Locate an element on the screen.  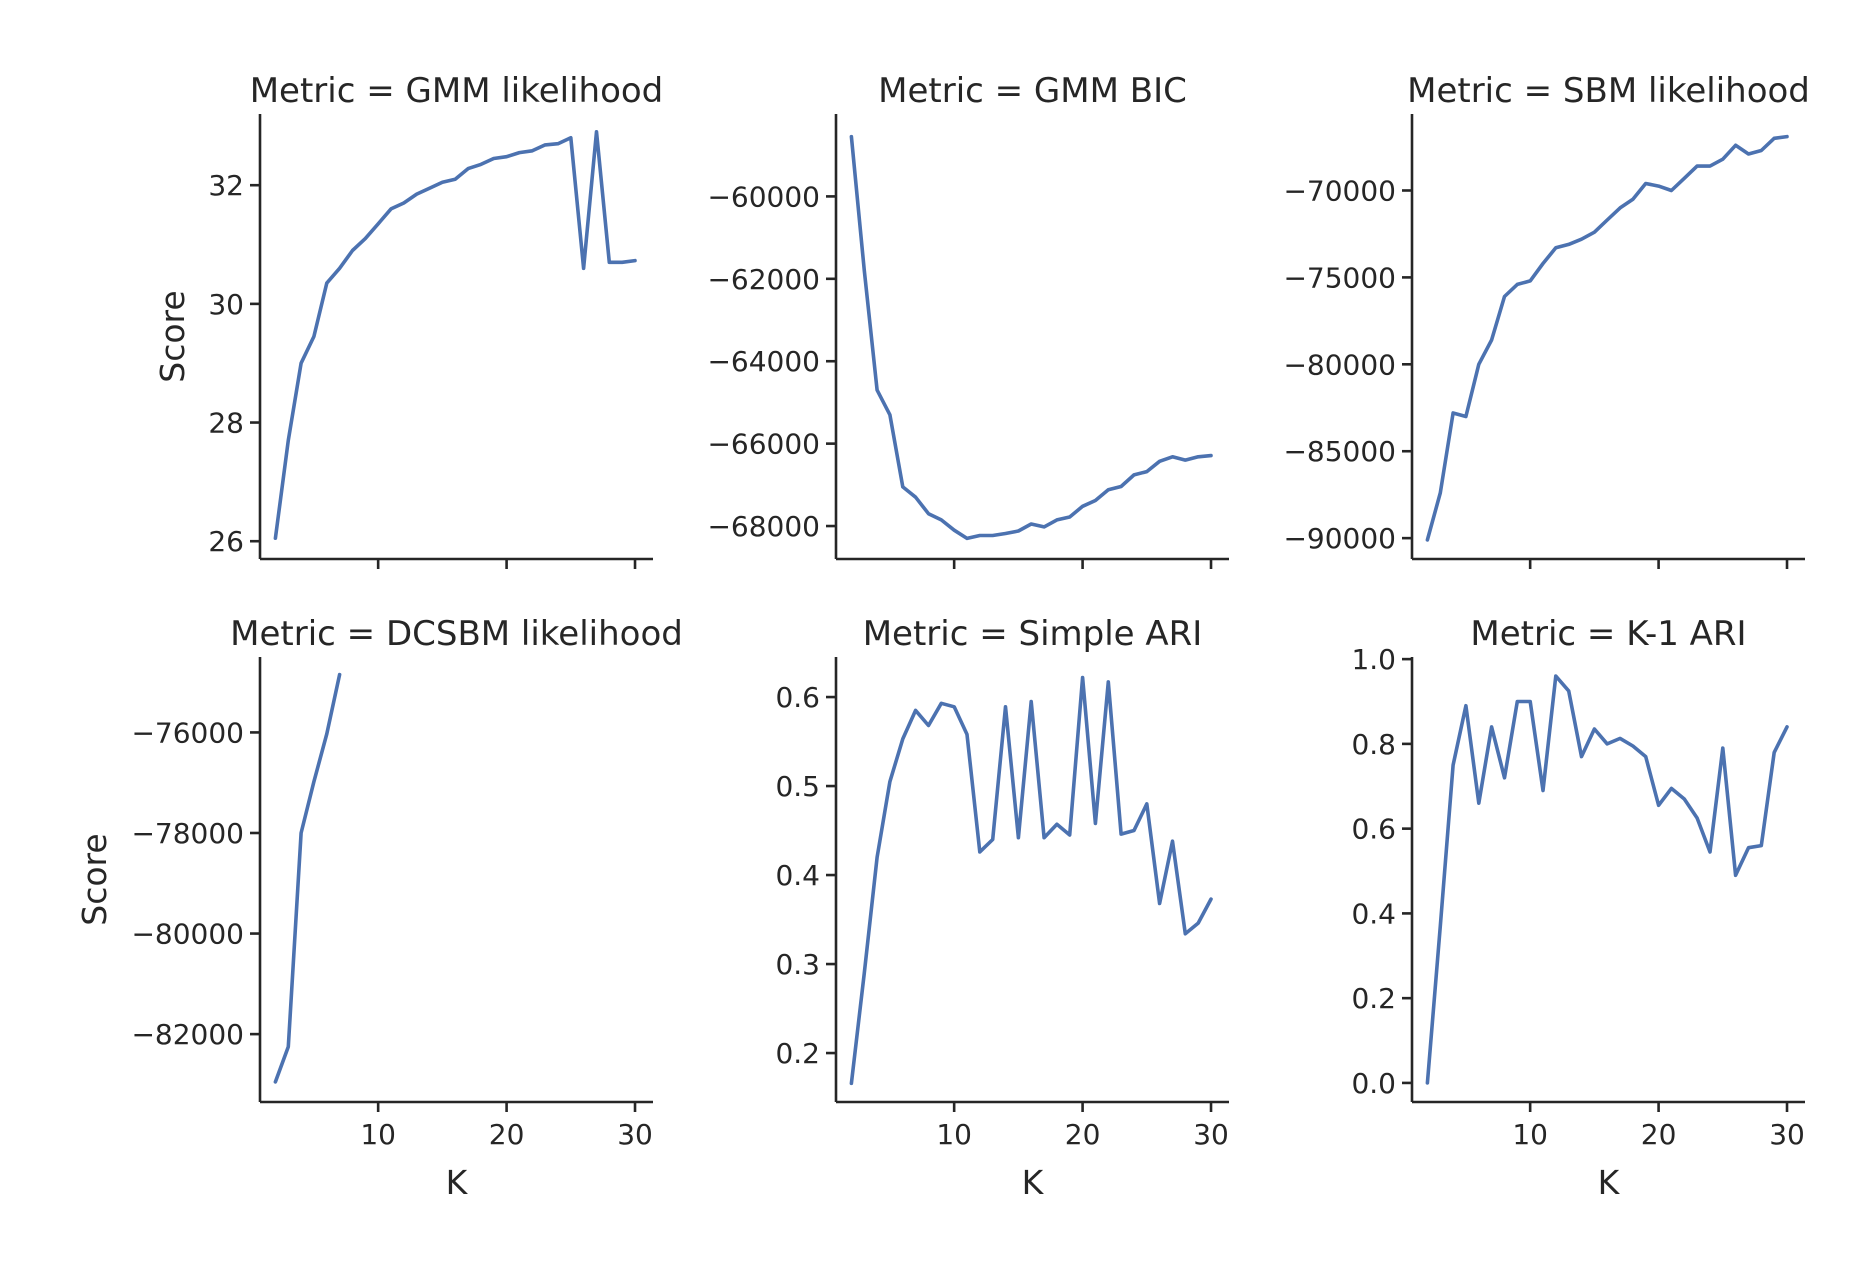
y-tick-label: 28 is located at coordinates (226, 423).